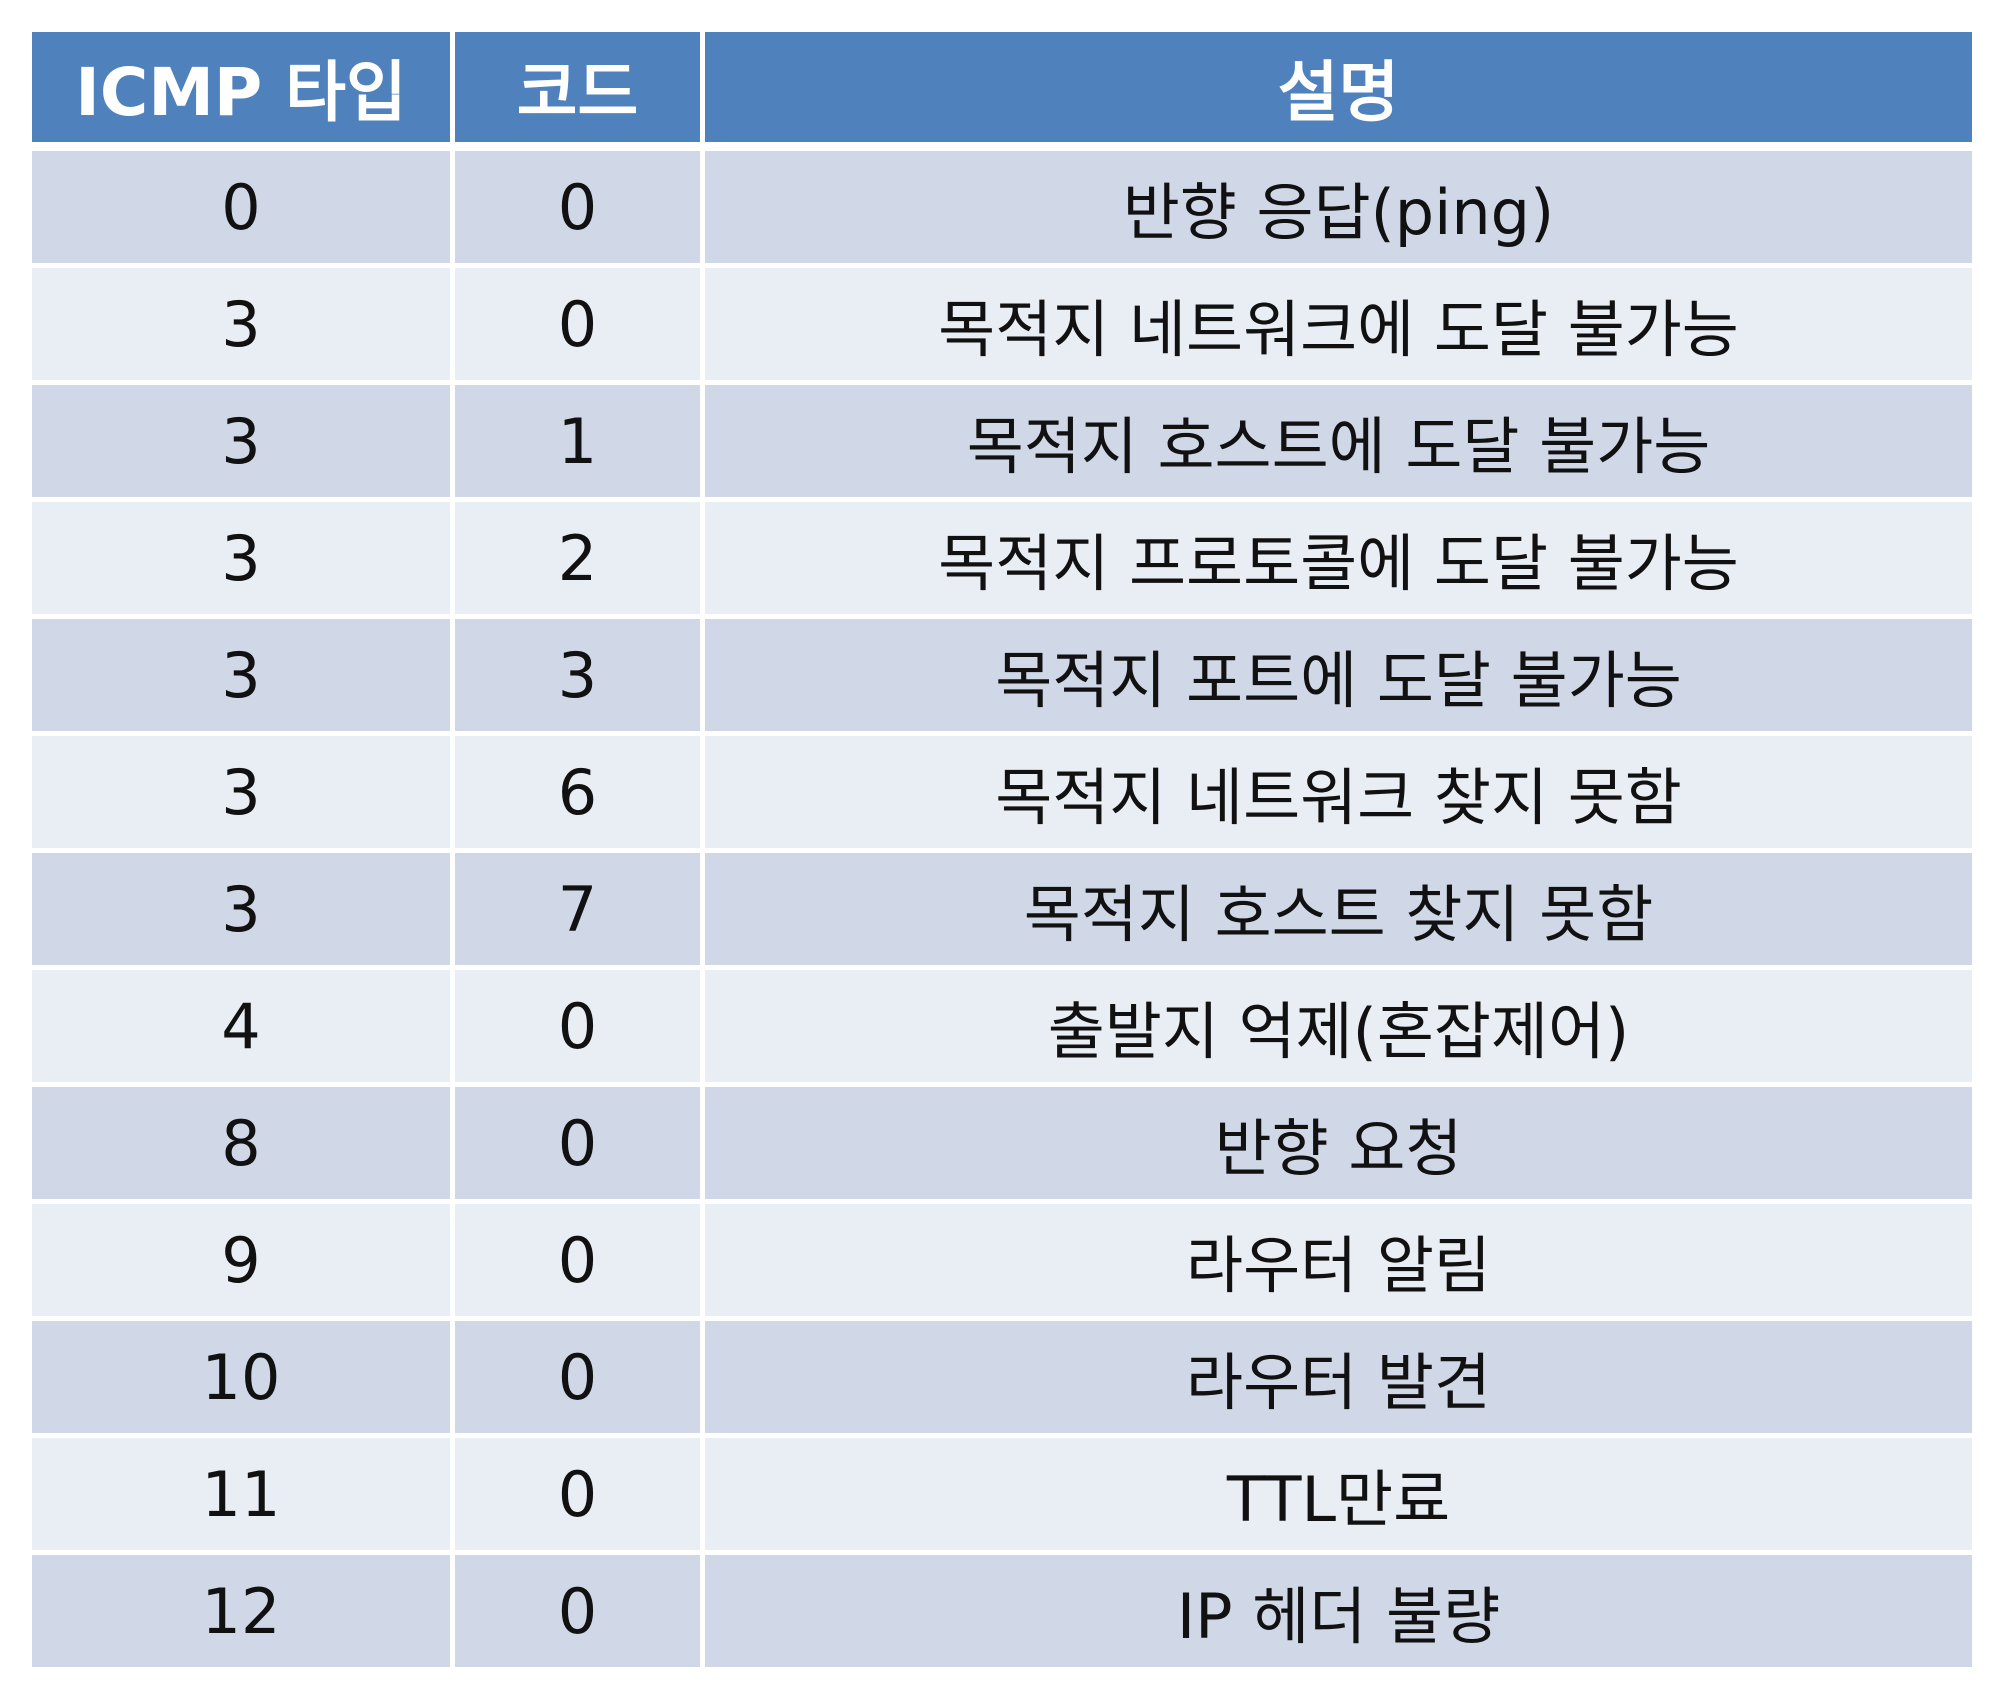  Describe the element at coordinates (243, 1028) in the screenshot. I see `cell-icmp-type: 4` at that location.